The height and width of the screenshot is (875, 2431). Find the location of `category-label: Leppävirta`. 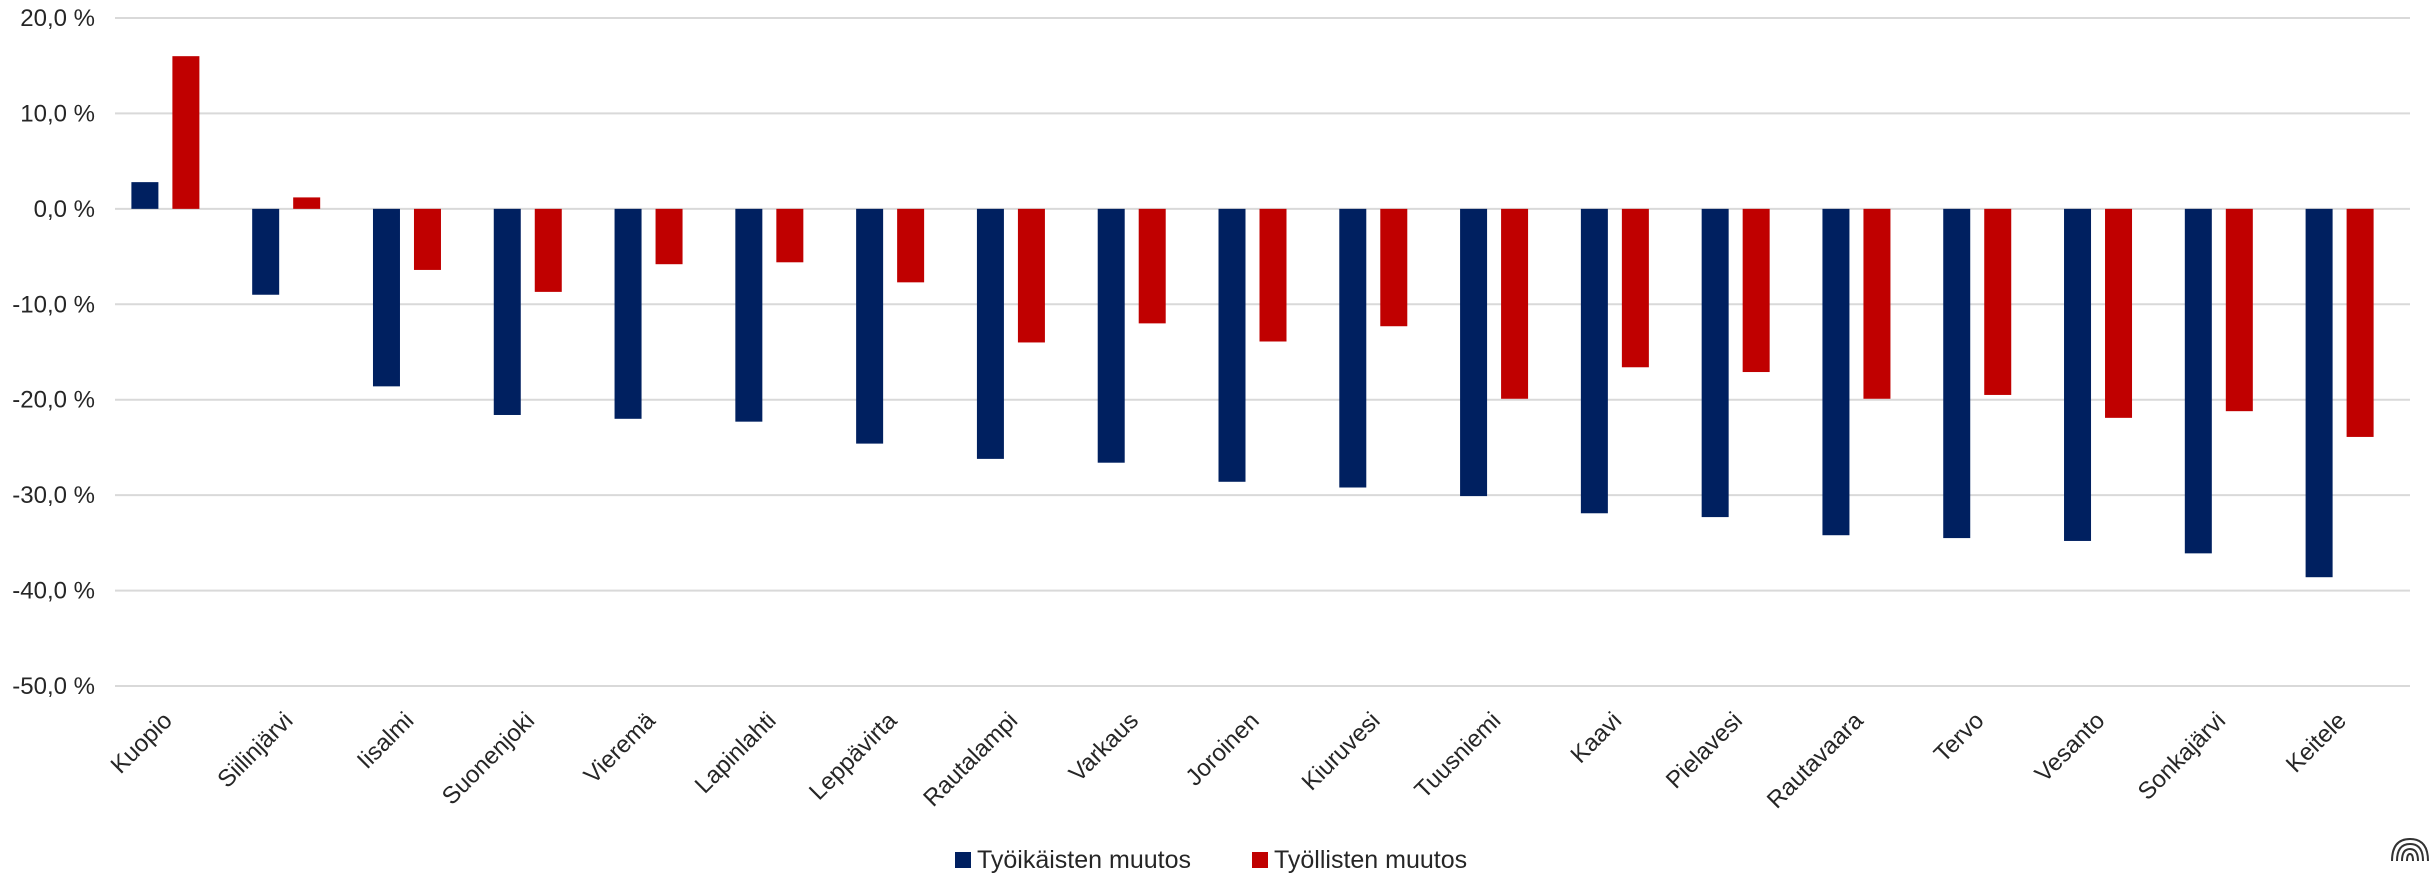

category-label: Leppävirta is located at coordinates (853, 756).